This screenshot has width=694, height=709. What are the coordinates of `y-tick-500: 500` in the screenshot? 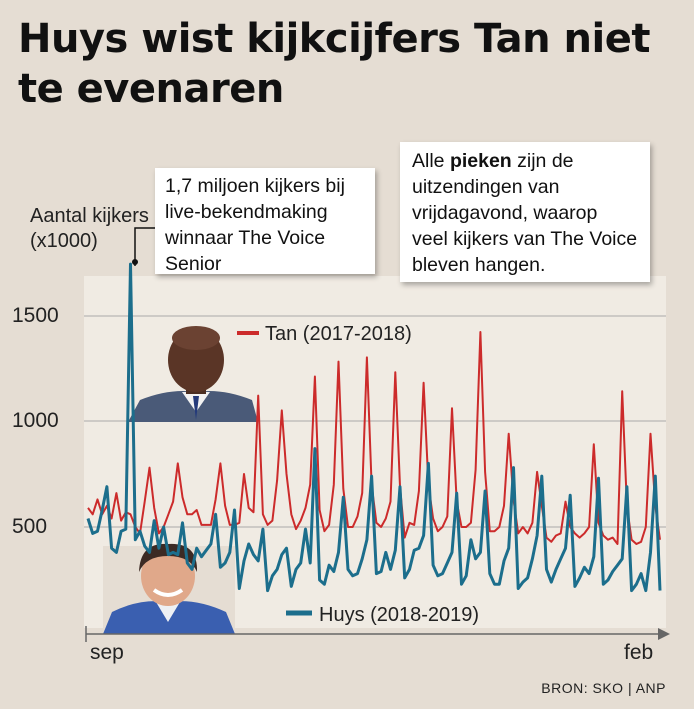 It's located at (30, 526).